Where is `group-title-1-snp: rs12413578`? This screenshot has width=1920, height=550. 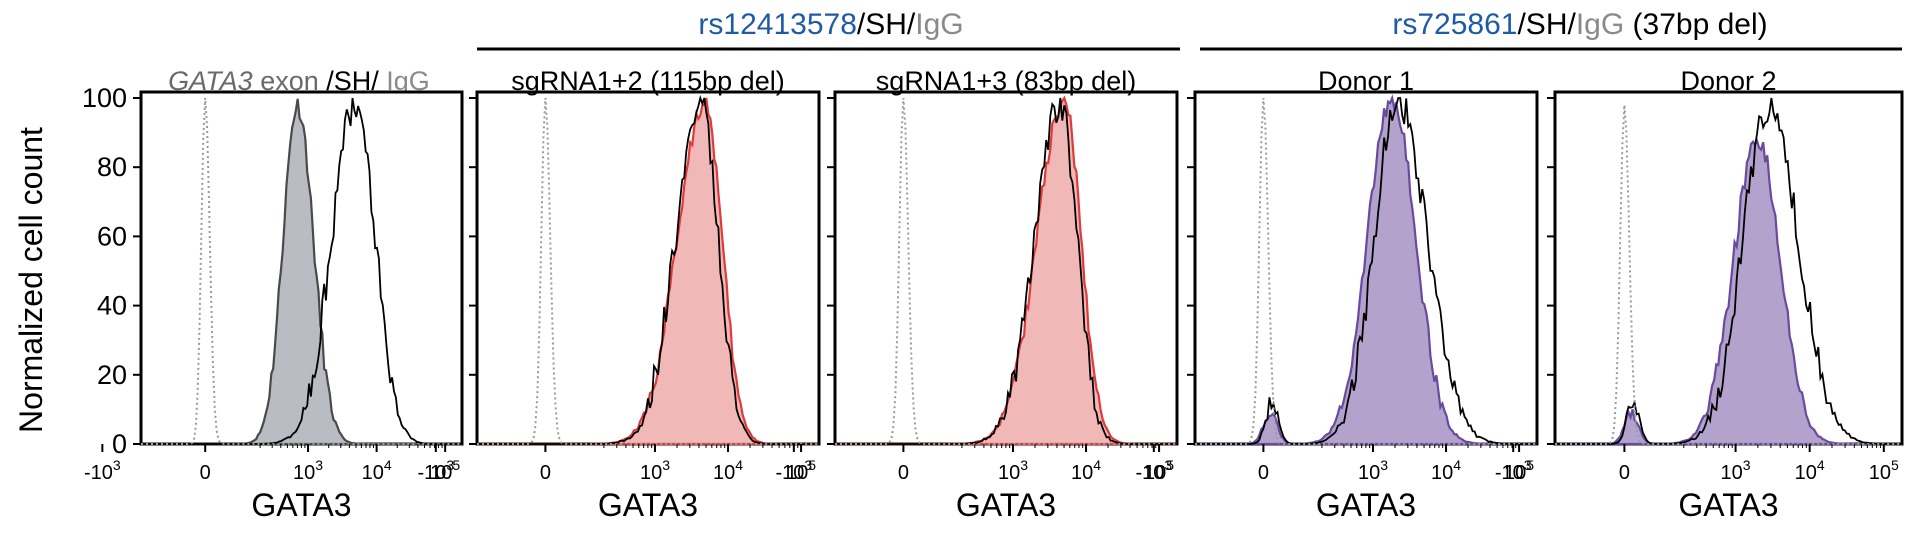
group-title-1-snp: rs12413578 is located at coordinates (777, 24).